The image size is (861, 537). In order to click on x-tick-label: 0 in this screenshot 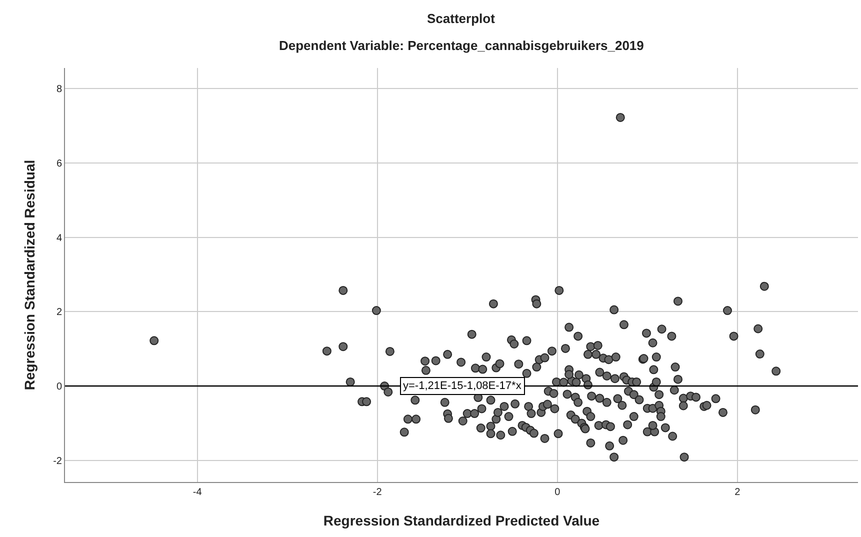, I will do `click(557, 492)`.